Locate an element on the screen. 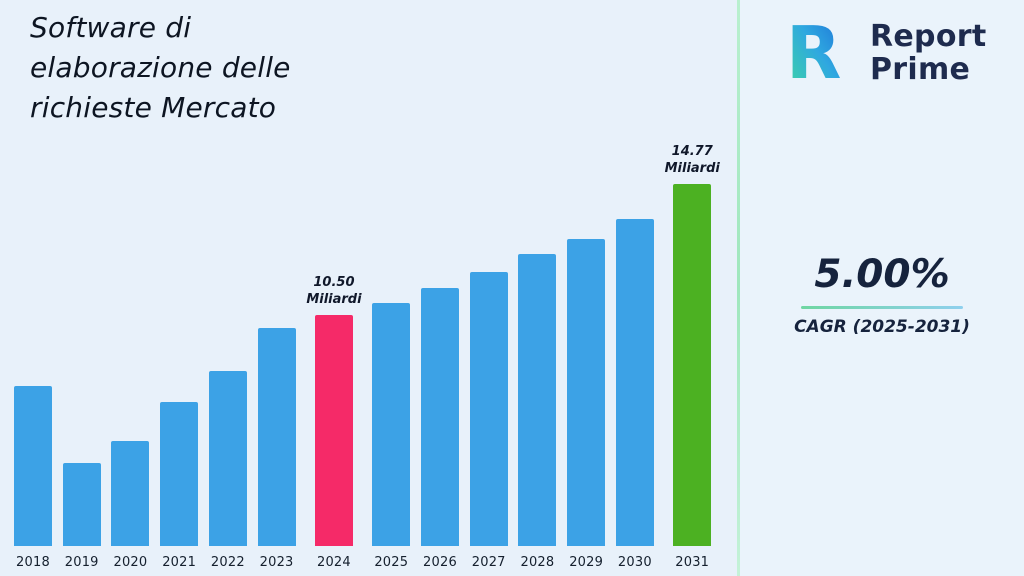 The height and width of the screenshot is (576, 1024). cagr-underline is located at coordinates (882, 307).